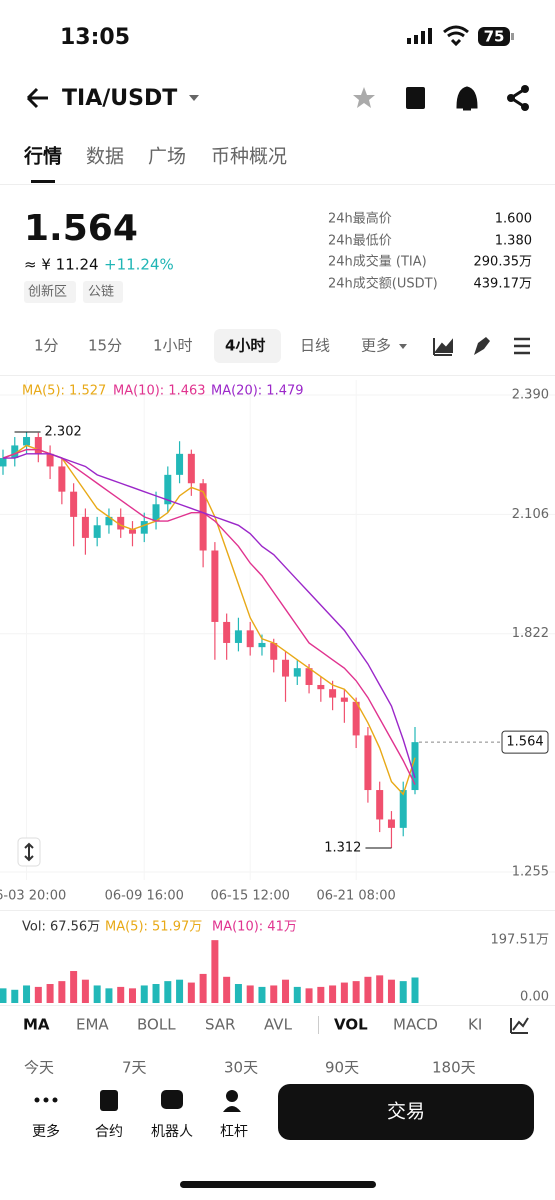 This screenshot has height=1200, width=555. What do you see at coordinates (241, 1068) in the screenshot?
I see `period-tab: 30天` at bounding box center [241, 1068].